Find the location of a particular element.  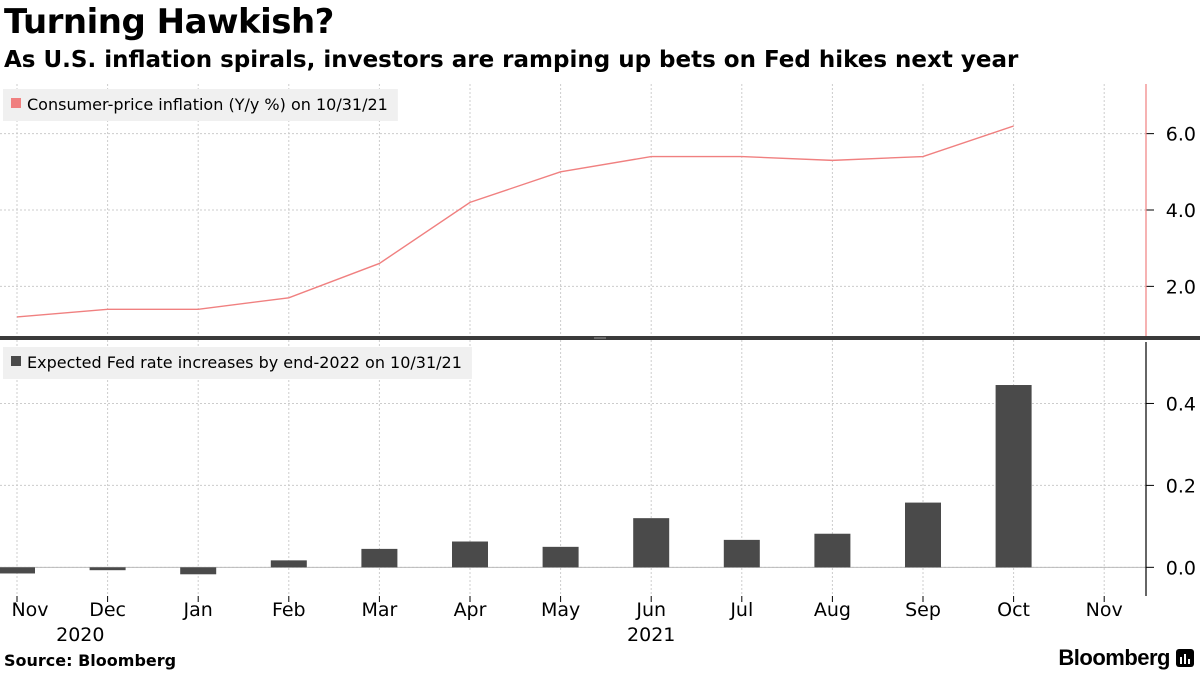

bloomberg-badge-icon is located at coordinates (1185, 658).